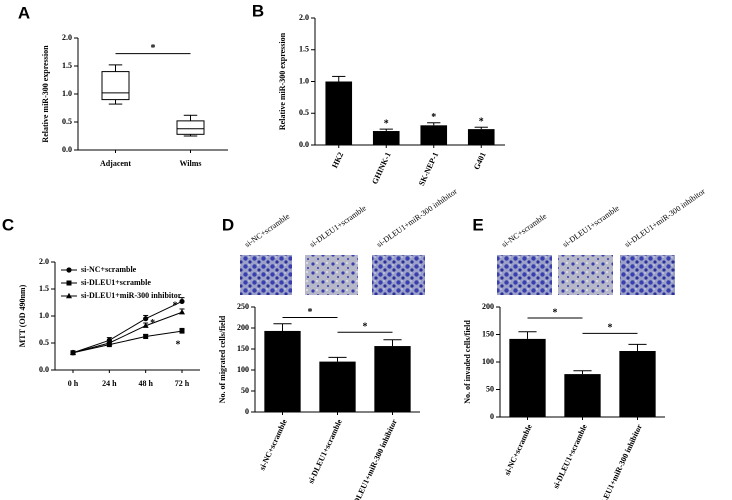 Image resolution: width=732 pixels, height=500 pixels. What do you see at coordinates (337, 160) in the screenshot?
I see `x-tick-label: HK2` at bounding box center [337, 160].